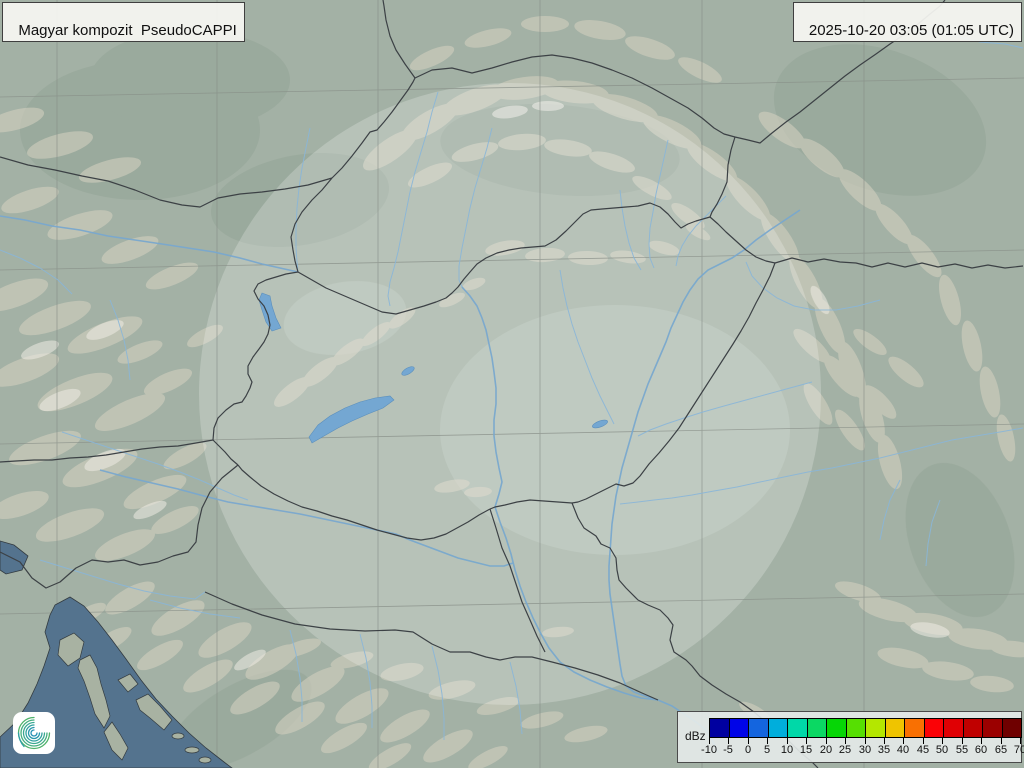 The image size is (1024, 768). Describe the element at coordinates (433, 368) in the screenshot. I see `lakes` at that location.